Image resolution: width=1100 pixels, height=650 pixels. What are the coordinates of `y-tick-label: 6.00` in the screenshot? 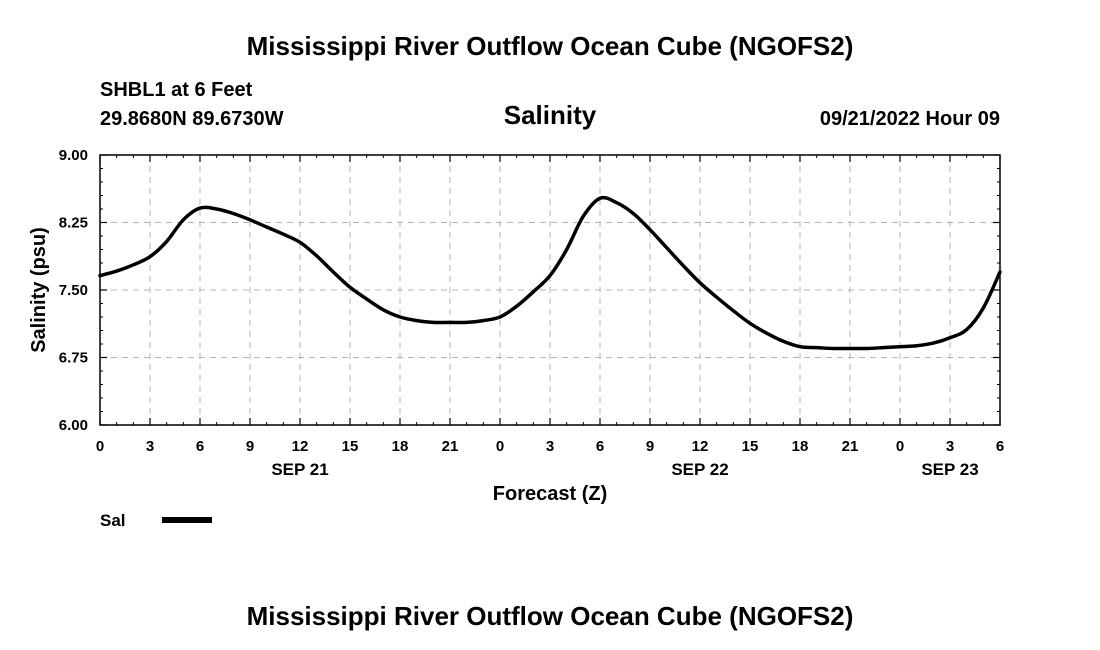 It's located at (73, 425).